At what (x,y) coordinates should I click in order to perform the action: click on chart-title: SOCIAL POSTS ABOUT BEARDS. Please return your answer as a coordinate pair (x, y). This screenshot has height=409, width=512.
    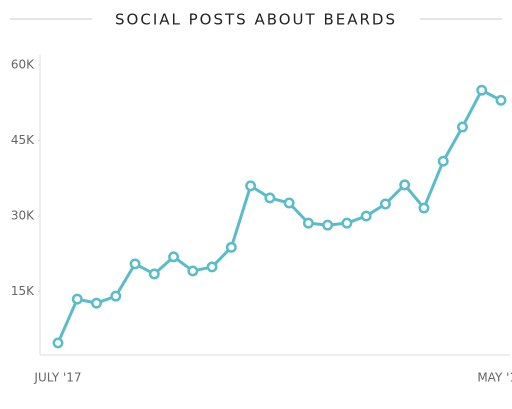
    Looking at the image, I should click on (256, 20).